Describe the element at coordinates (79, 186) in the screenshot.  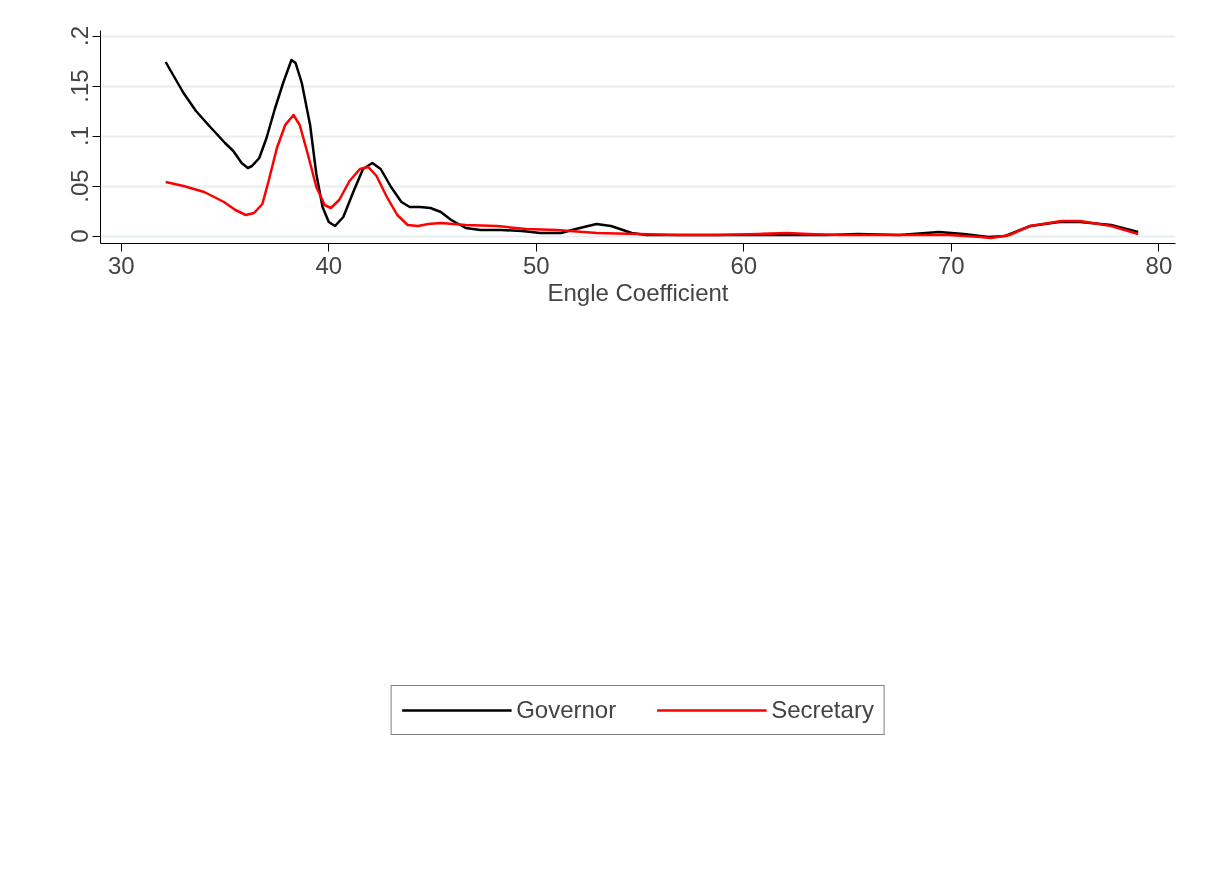
I see `y-tick-label: .05` at that location.